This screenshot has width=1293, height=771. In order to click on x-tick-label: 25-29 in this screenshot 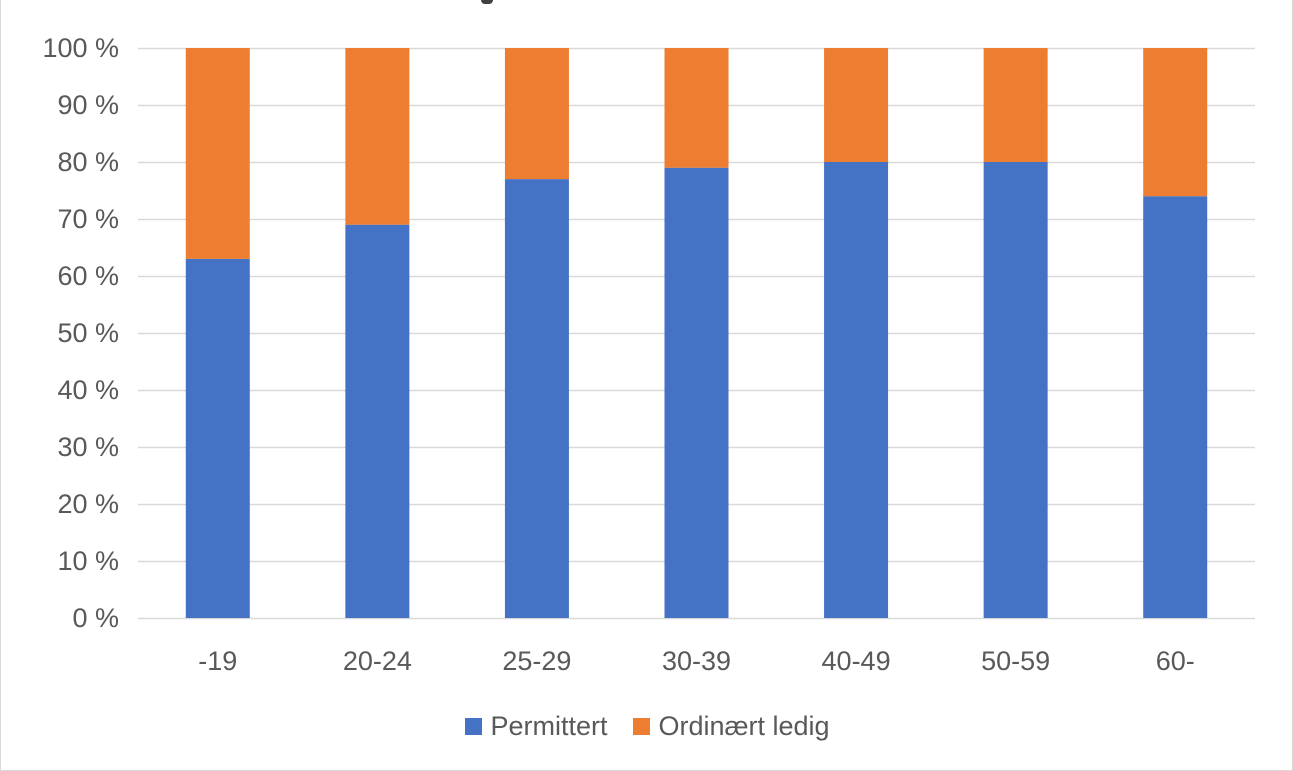, I will do `click(536, 661)`.